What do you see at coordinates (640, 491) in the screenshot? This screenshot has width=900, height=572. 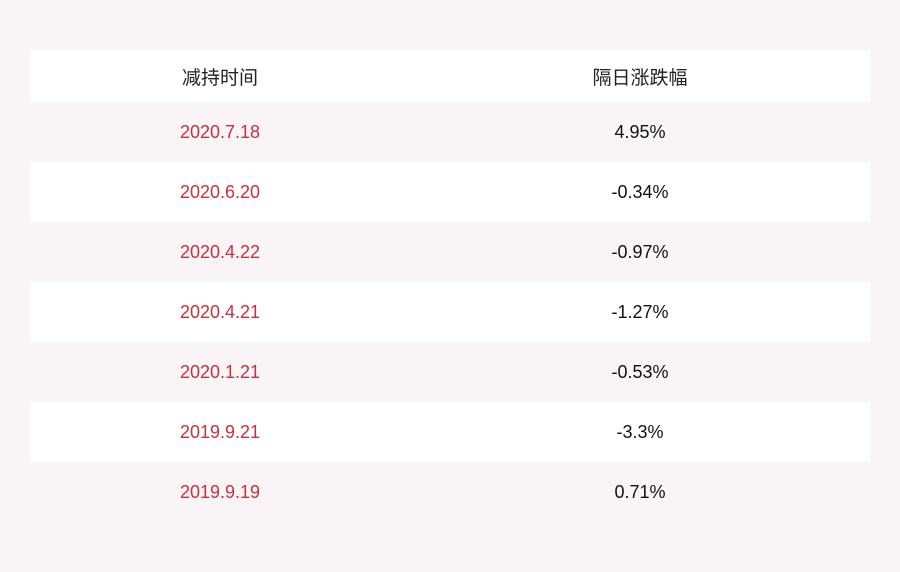 I see `next-day-change: 0.71%` at bounding box center [640, 491].